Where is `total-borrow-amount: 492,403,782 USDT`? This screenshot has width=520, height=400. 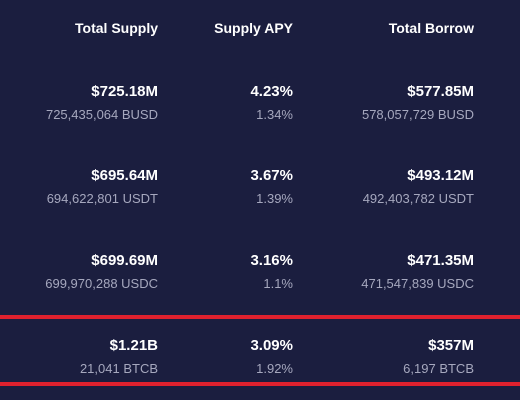
total-borrow-amount: 492,403,782 USDT is located at coordinates (418, 198).